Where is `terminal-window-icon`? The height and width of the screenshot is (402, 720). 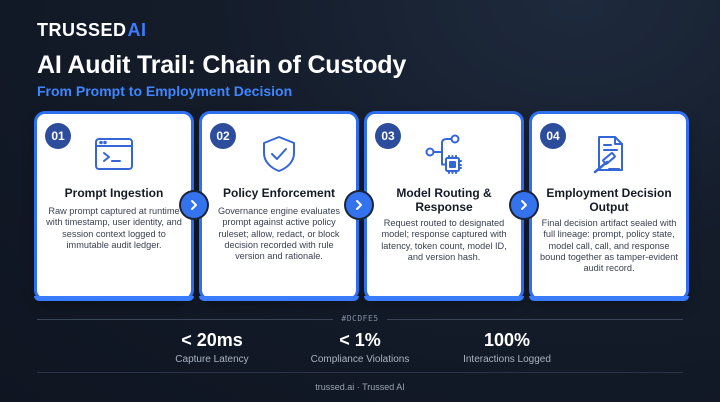 terminal-window-icon is located at coordinates (114, 154).